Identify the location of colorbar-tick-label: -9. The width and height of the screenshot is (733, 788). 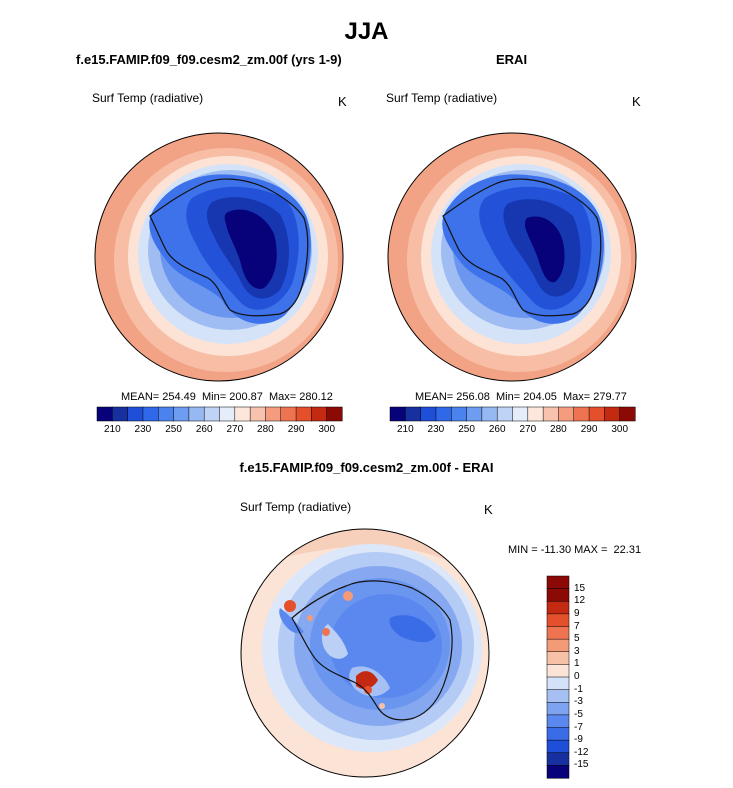
(578, 740).